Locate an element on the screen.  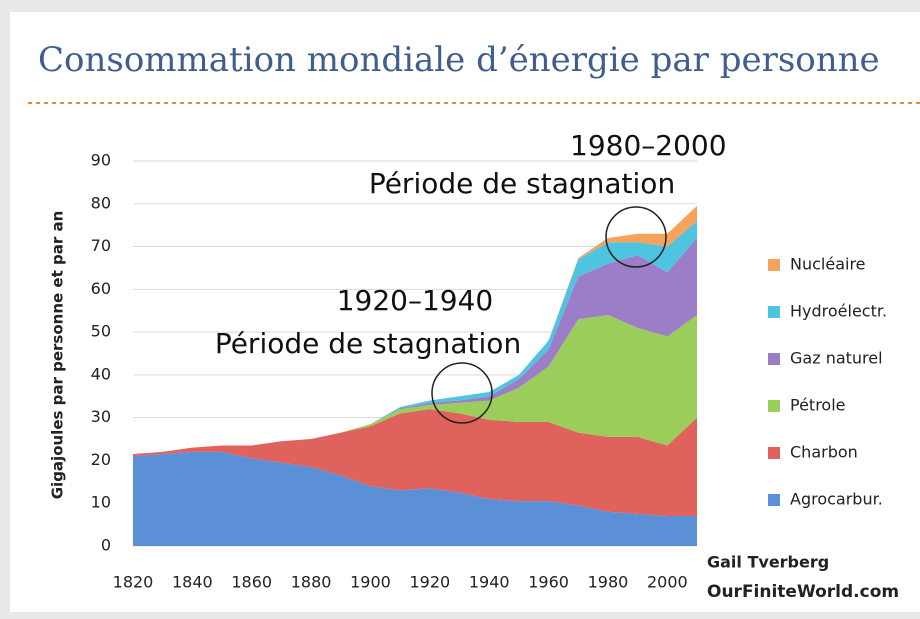
credit: OurFiniteWorld.com is located at coordinates (803, 592).